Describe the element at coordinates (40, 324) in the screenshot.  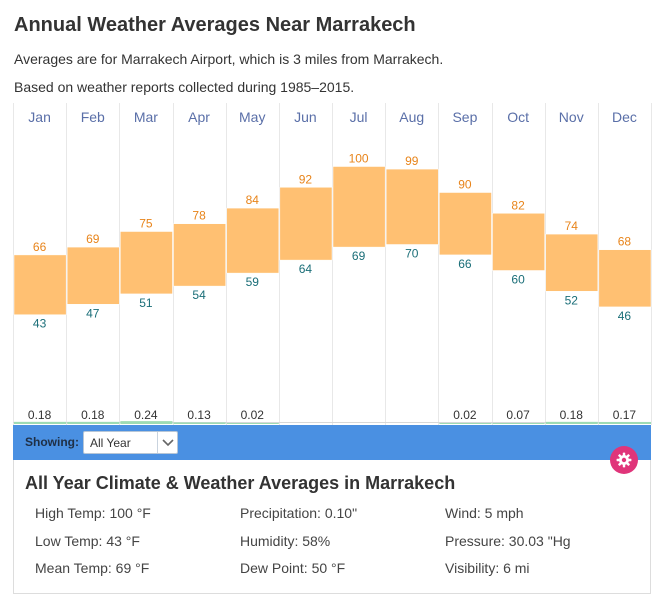
I see `low-temp-label: 43` at that location.